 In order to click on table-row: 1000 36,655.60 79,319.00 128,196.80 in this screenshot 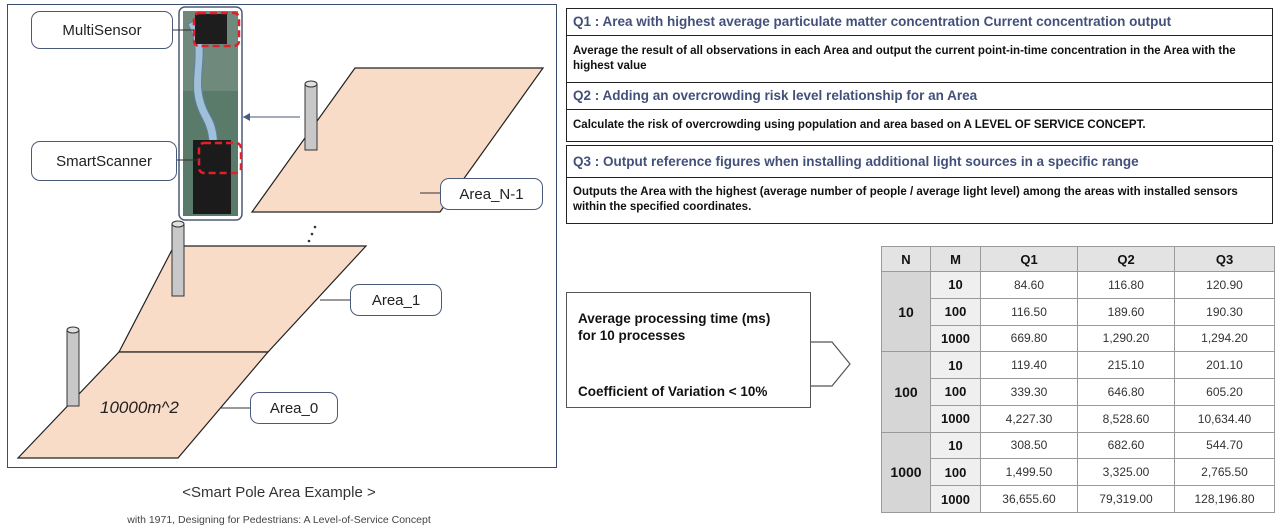, I will do `click(1078, 499)`.